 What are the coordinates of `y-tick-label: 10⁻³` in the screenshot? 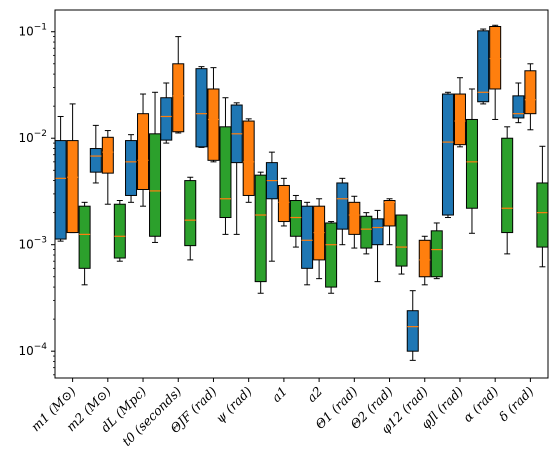 It's located at (32, 244).